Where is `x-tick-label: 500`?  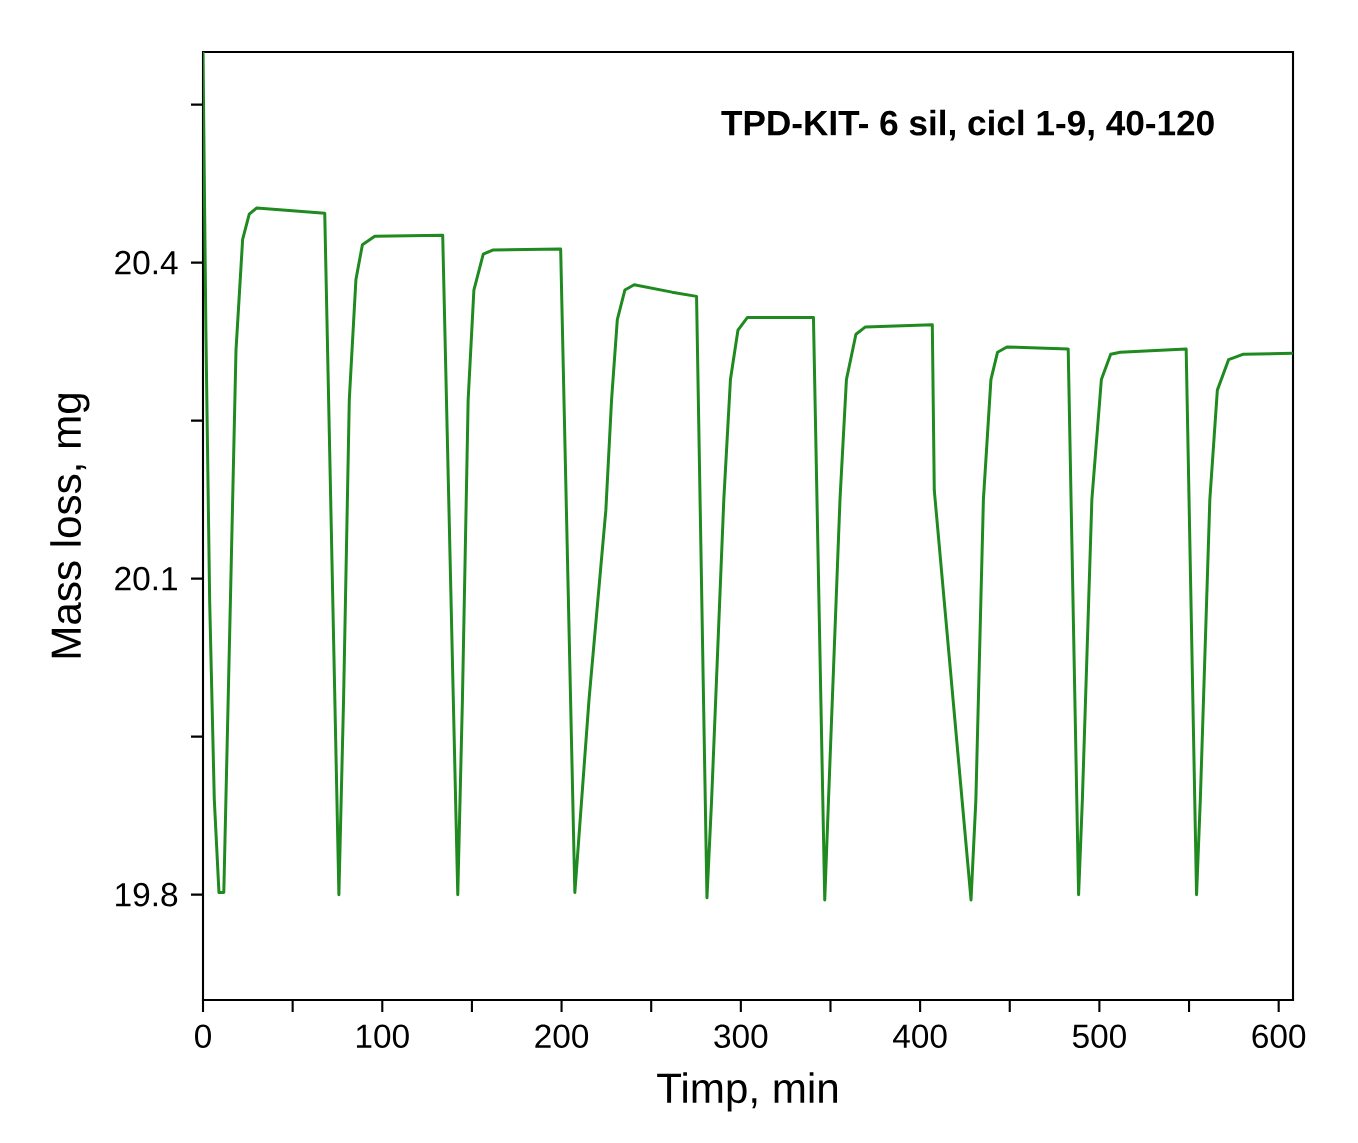
x-tick-label: 500 is located at coordinates (1099, 1036).